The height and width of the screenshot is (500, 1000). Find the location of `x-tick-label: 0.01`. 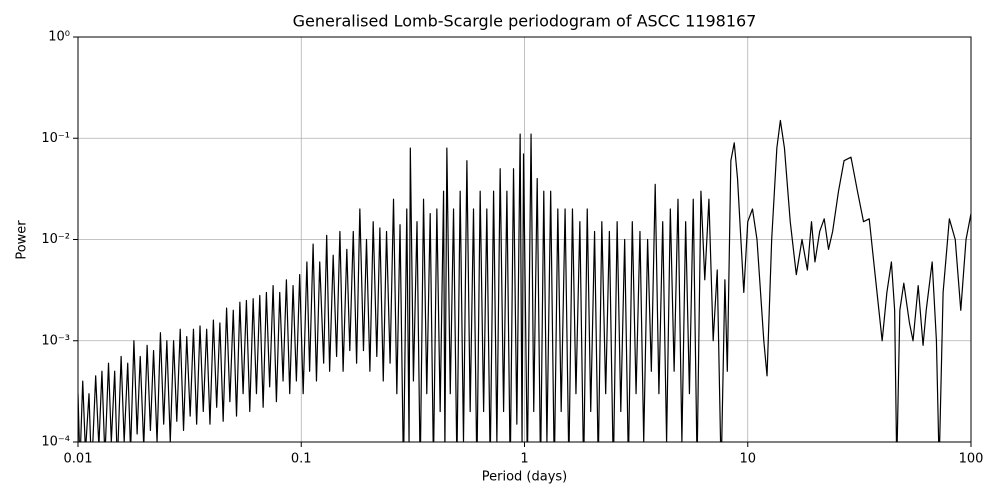

x-tick-label: 0.01 is located at coordinates (78, 459).